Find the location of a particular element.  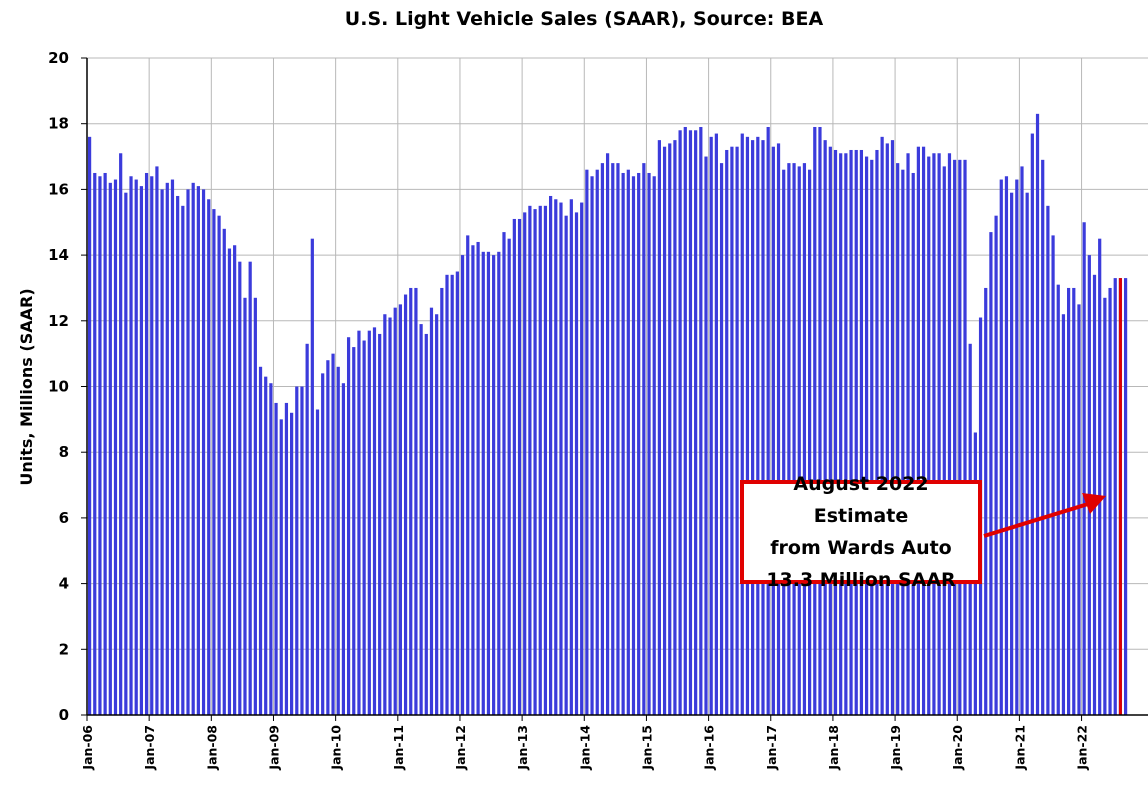

x-tick-label: Jan-12 is located at coordinates (460, 748).